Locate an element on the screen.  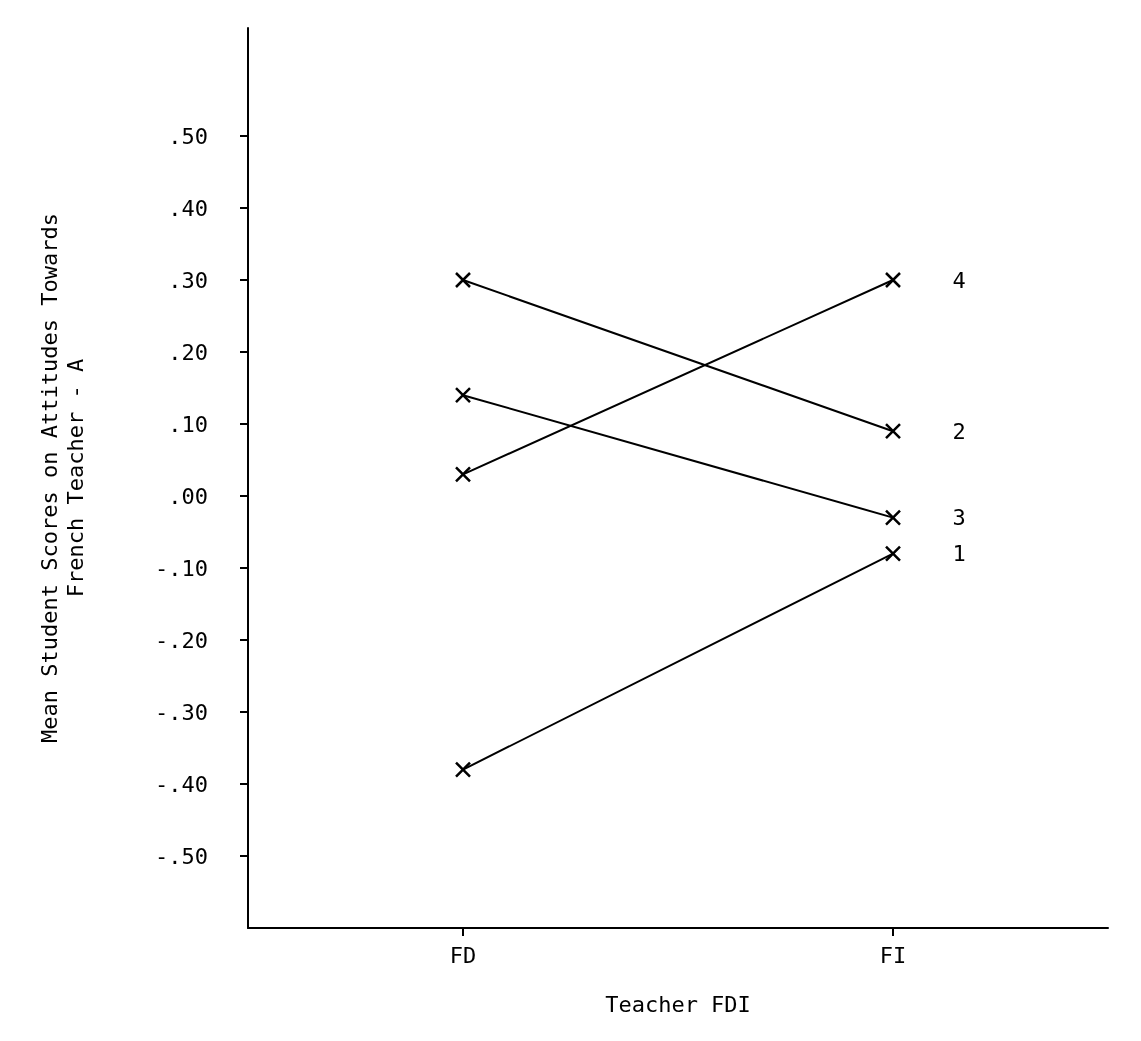
y-tick-label: .30 is located at coordinates (188, 280).